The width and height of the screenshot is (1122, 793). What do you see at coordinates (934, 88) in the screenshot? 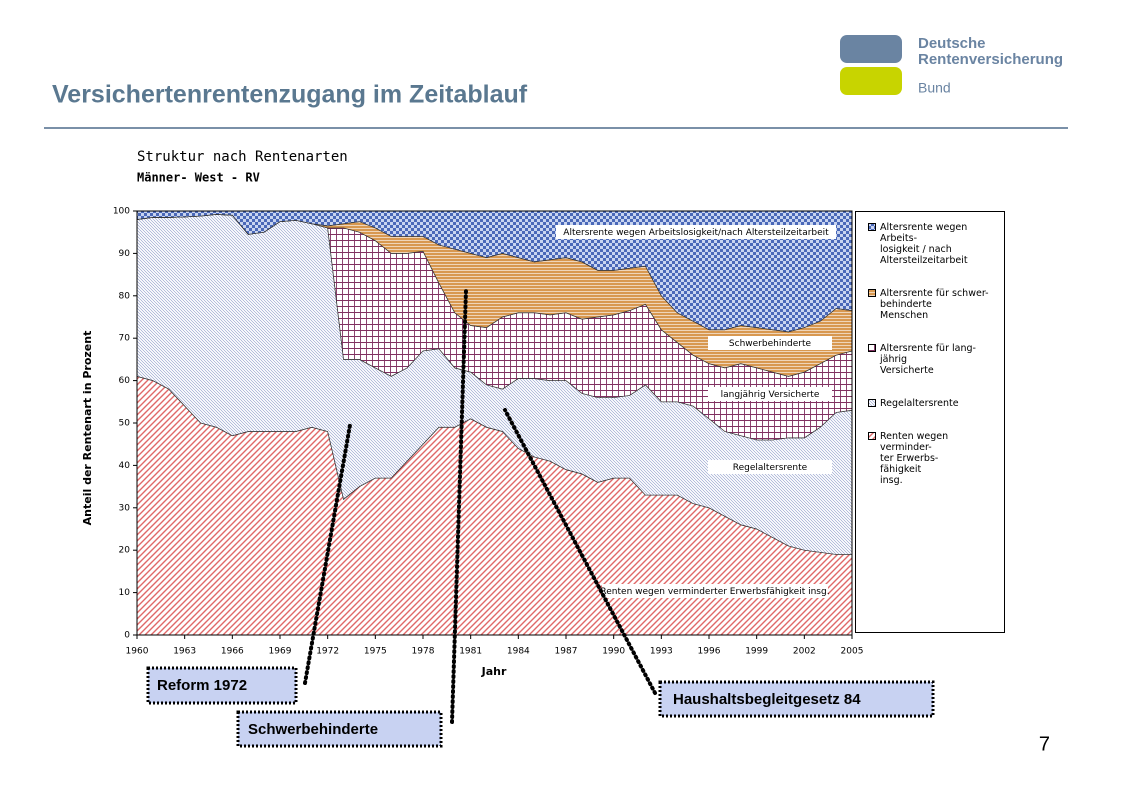
I see `logo-text: Bund` at bounding box center [934, 88].